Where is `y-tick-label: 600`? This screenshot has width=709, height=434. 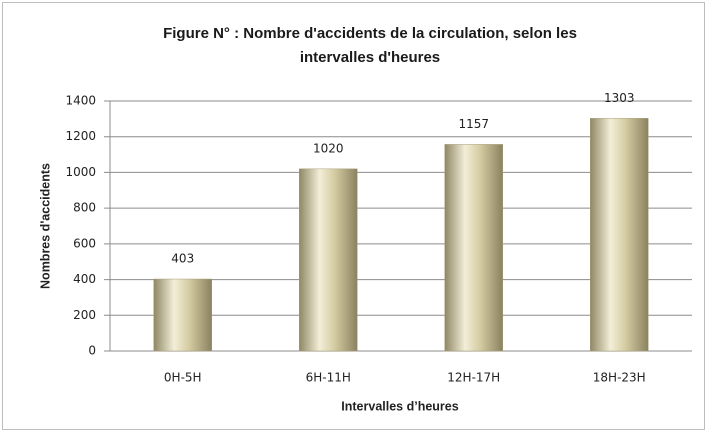
y-tick-label: 600 is located at coordinates (84, 243).